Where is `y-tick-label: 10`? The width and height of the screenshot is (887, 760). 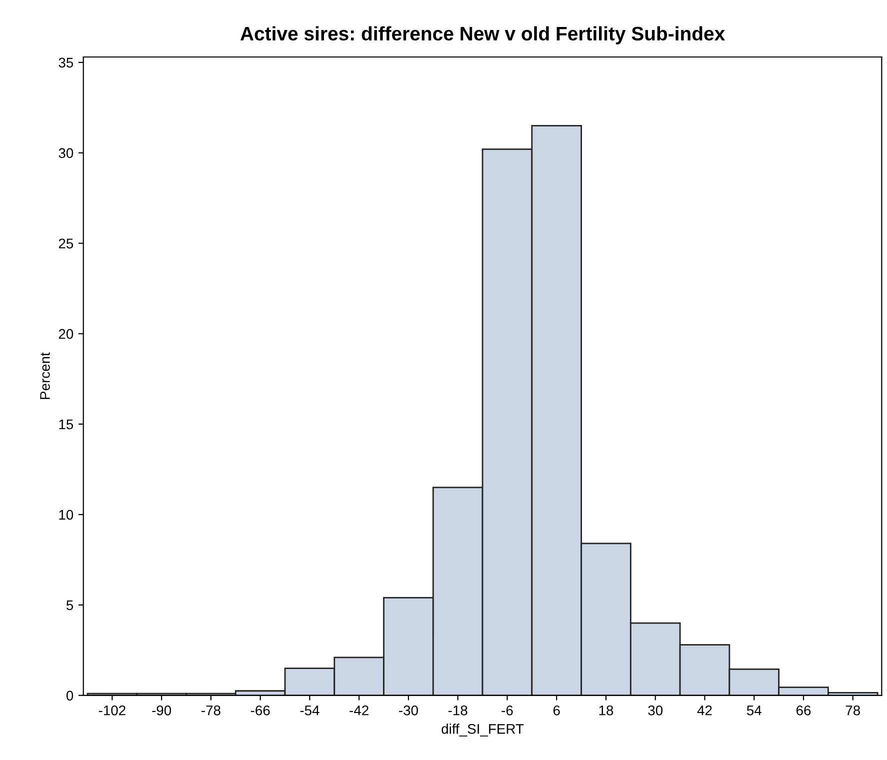 y-tick-label: 10 is located at coordinates (66, 515).